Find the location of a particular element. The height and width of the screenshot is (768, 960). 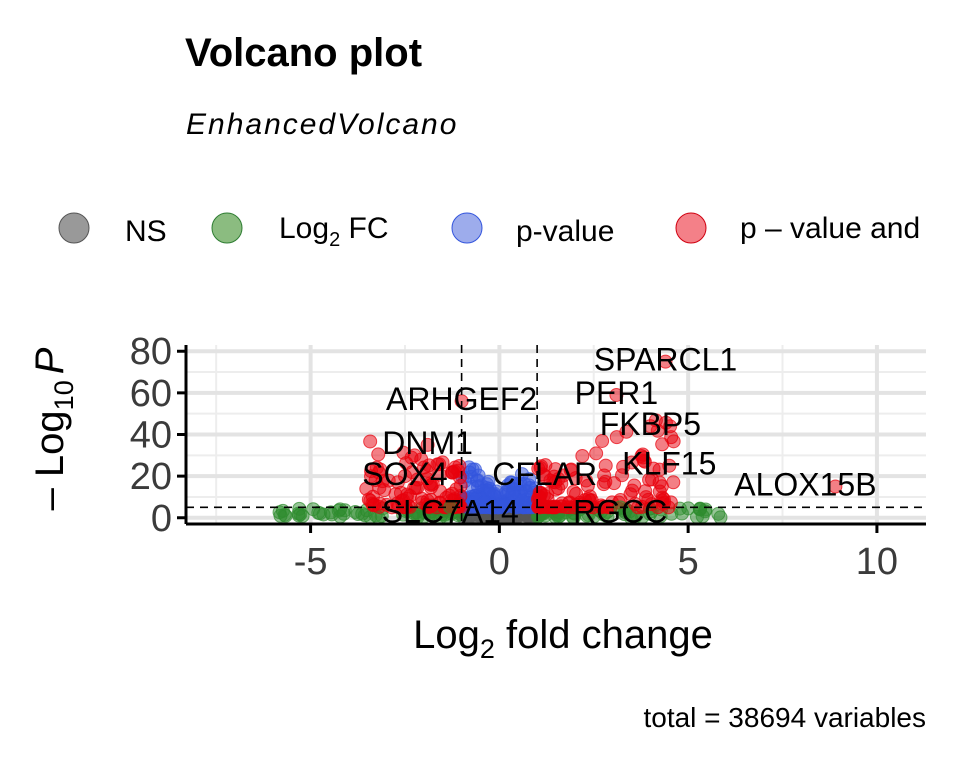

legend-key-pvalue-and-fc is located at coordinates (691, 228).